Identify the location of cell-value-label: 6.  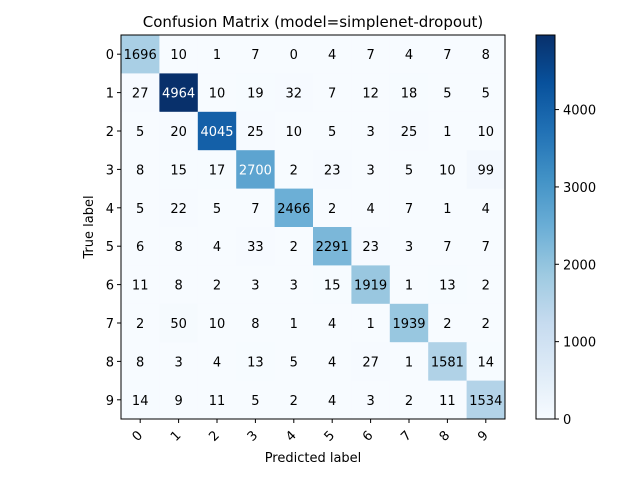
(140, 247).